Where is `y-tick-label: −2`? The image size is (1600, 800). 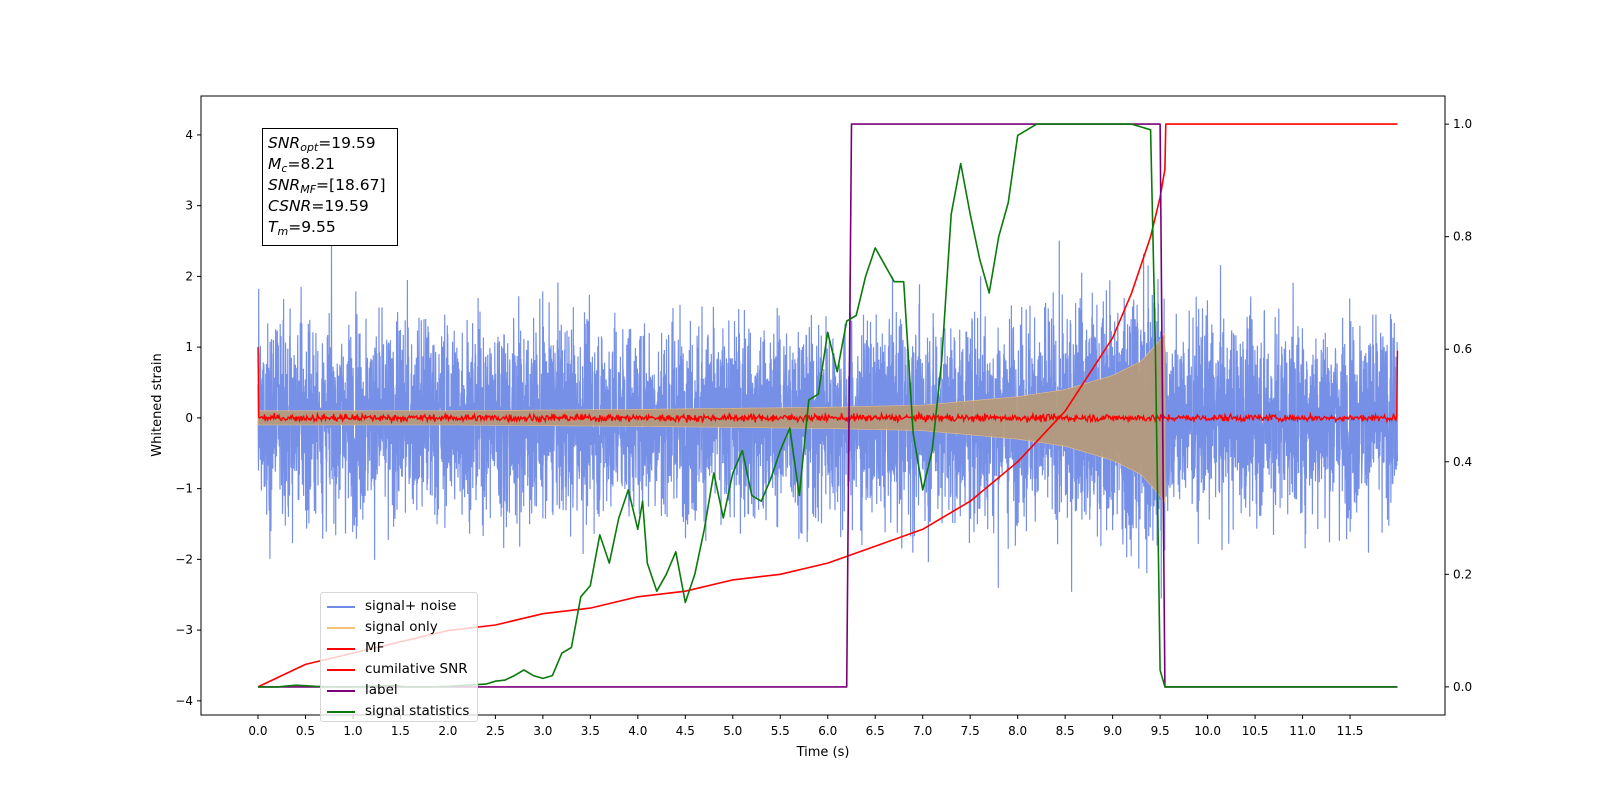 y-tick-label: −2 is located at coordinates (184, 559).